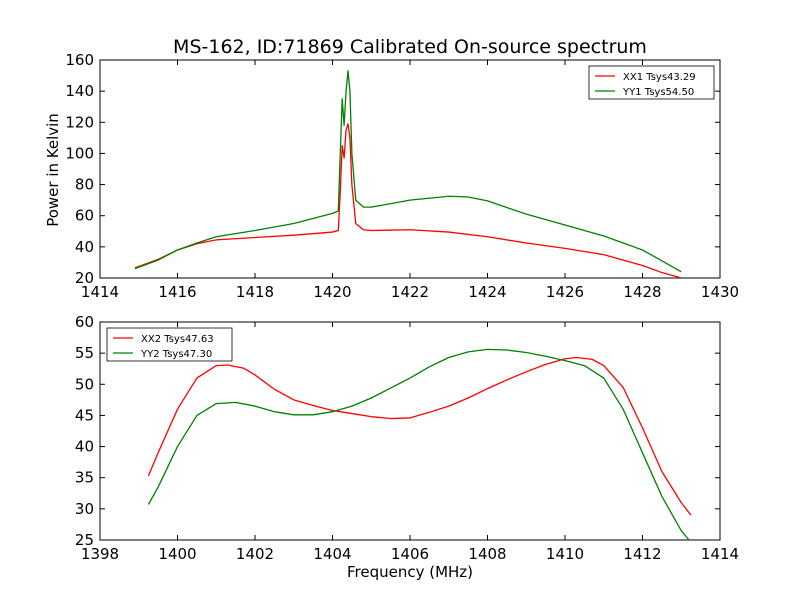 This screenshot has height=600, width=800. What do you see at coordinates (84, 185) in the screenshot?
I see `y-tick-label: 80` at bounding box center [84, 185].